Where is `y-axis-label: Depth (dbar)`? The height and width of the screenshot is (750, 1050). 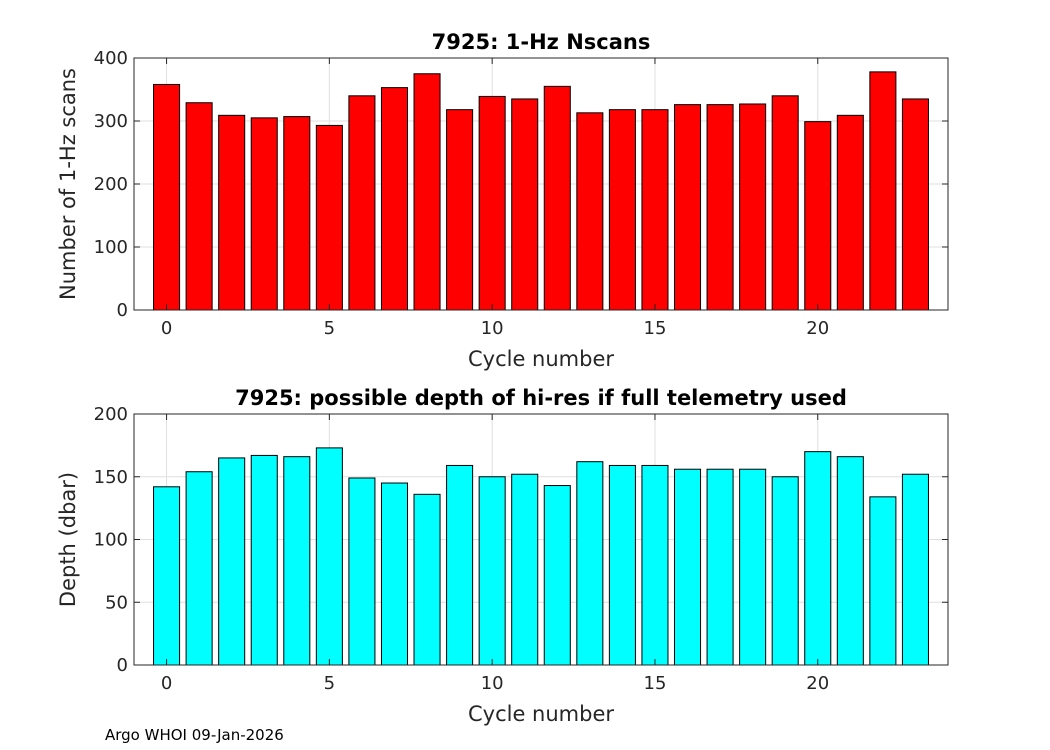
y-axis-label: Depth (dbar) is located at coordinates (68, 539).